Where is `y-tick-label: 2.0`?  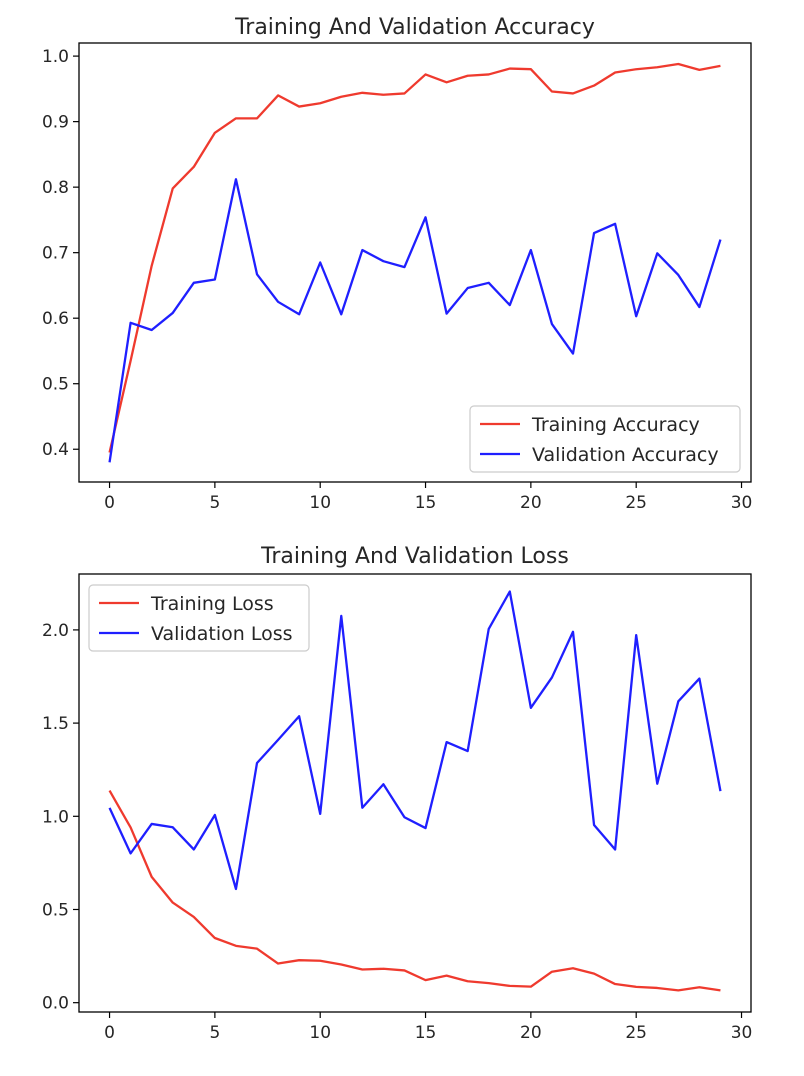 y-tick-label: 2.0 is located at coordinates (55, 631).